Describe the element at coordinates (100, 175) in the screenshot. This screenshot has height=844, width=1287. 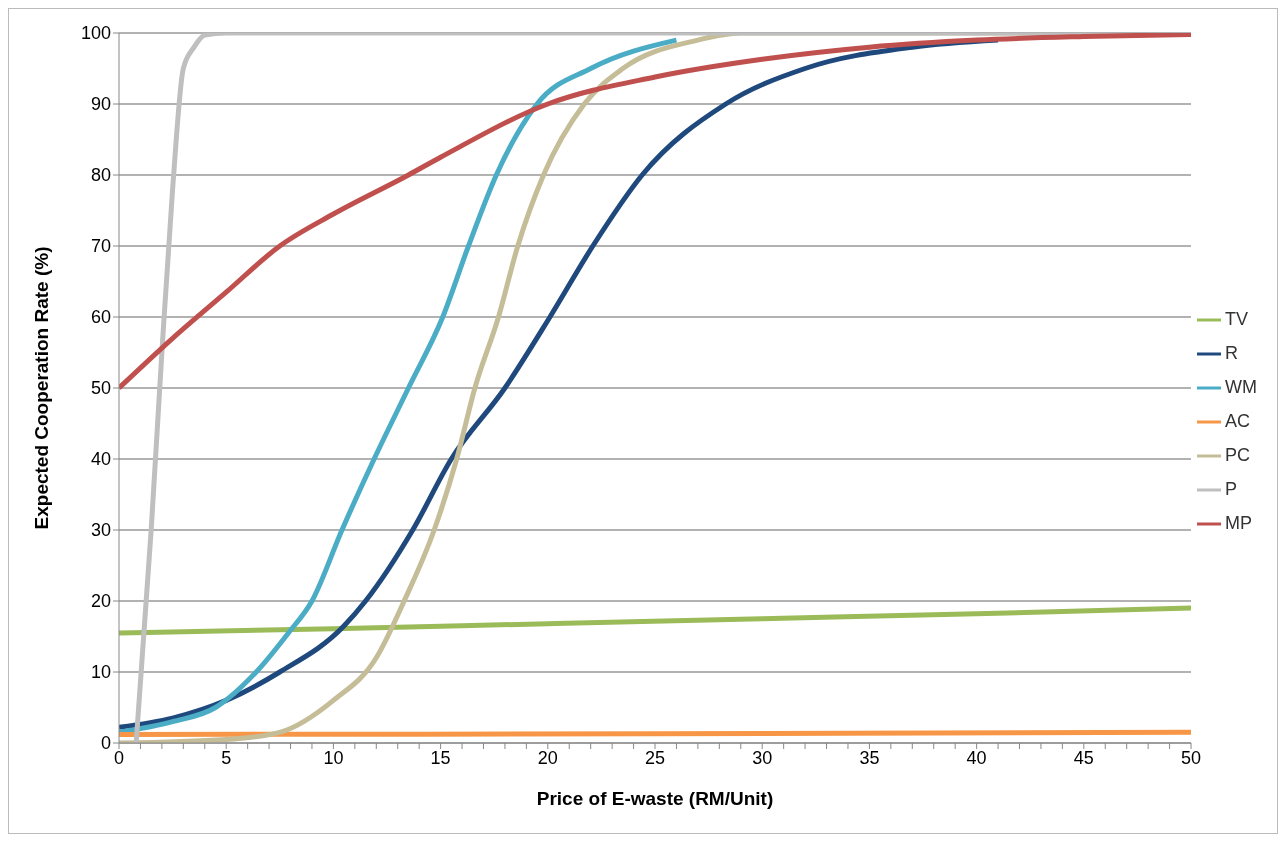
I see `y-tick-label: 80` at that location.